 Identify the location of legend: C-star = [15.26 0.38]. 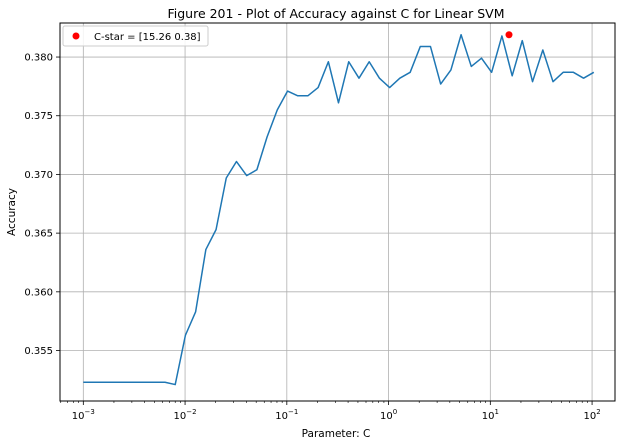
(135, 36).